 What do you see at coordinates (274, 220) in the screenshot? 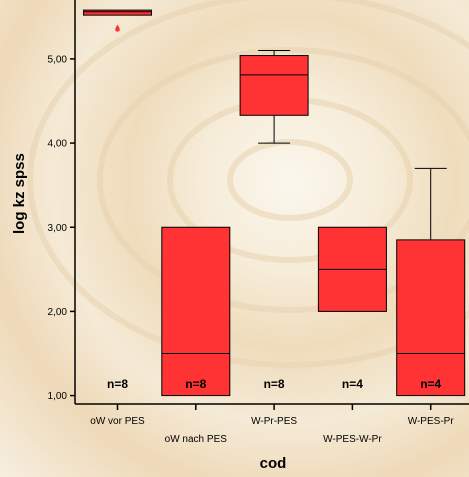
I see `box-3: n=8` at bounding box center [274, 220].